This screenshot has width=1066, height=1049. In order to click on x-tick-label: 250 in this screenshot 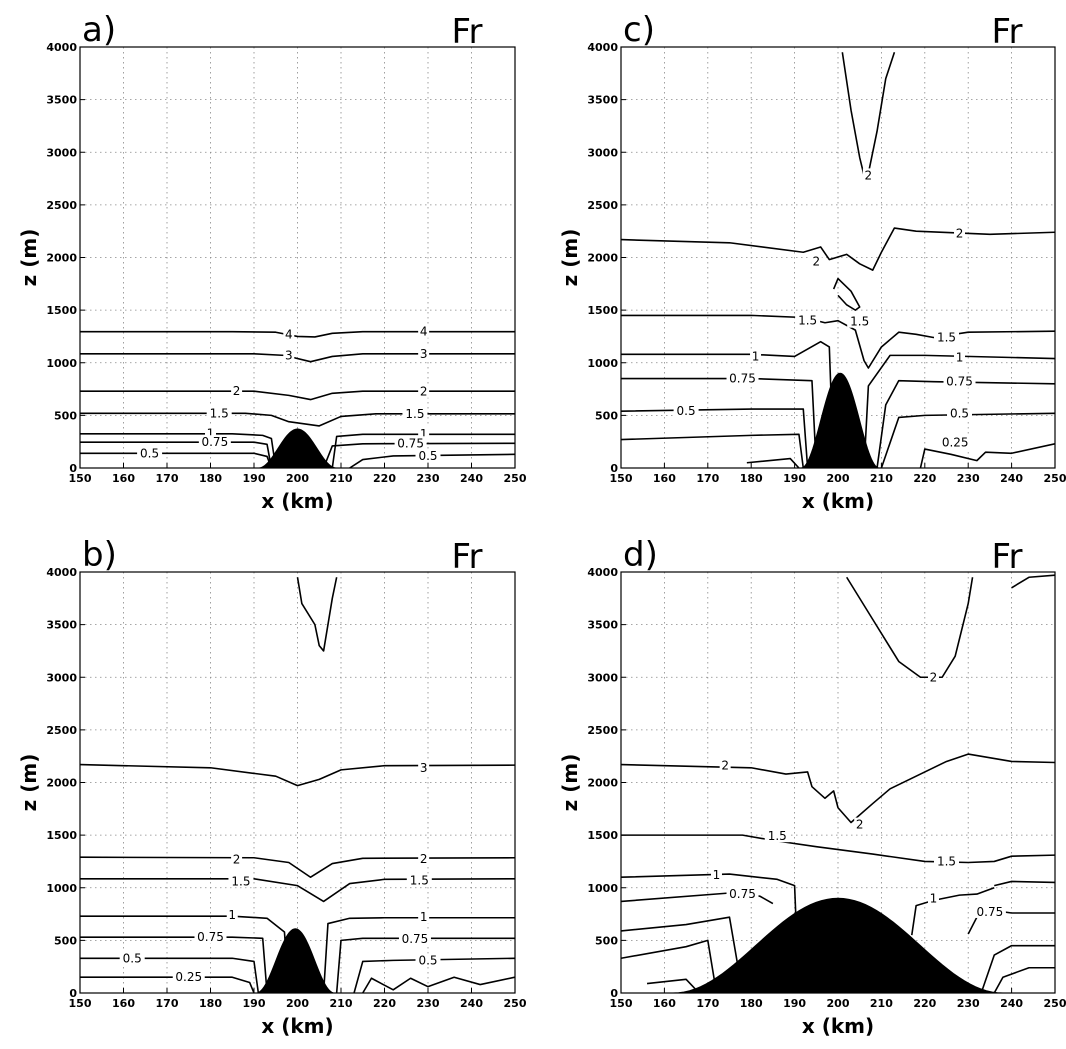, I will do `click(515, 1003)`.